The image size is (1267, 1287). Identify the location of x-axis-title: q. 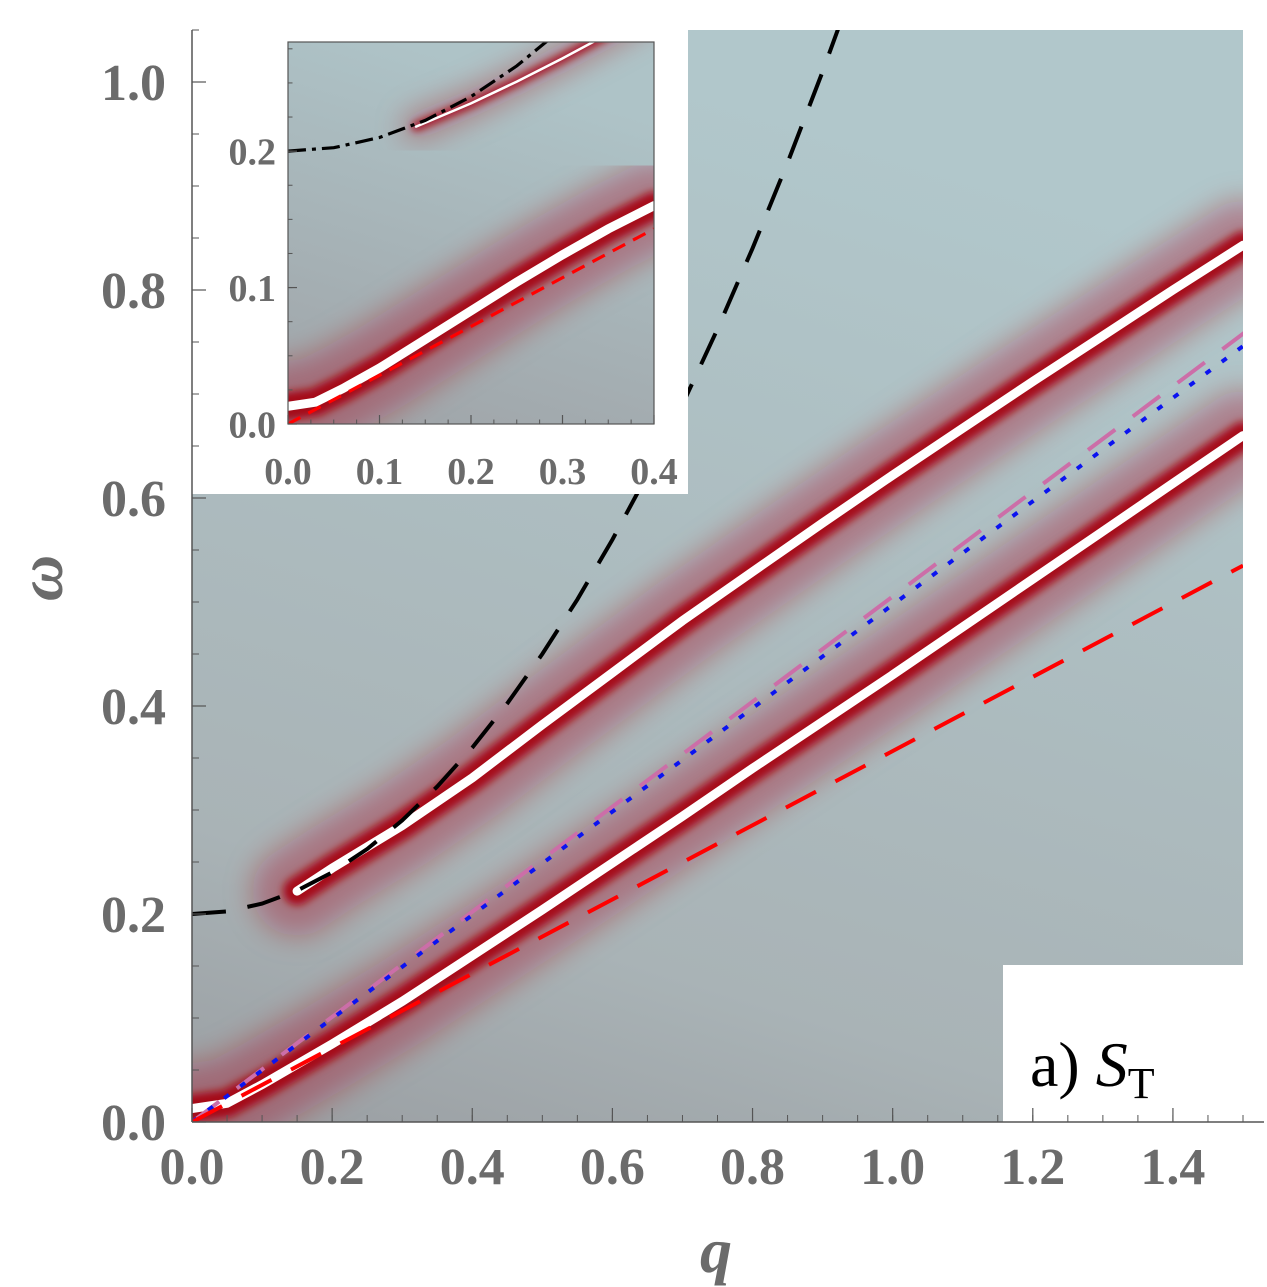
(716, 1250).